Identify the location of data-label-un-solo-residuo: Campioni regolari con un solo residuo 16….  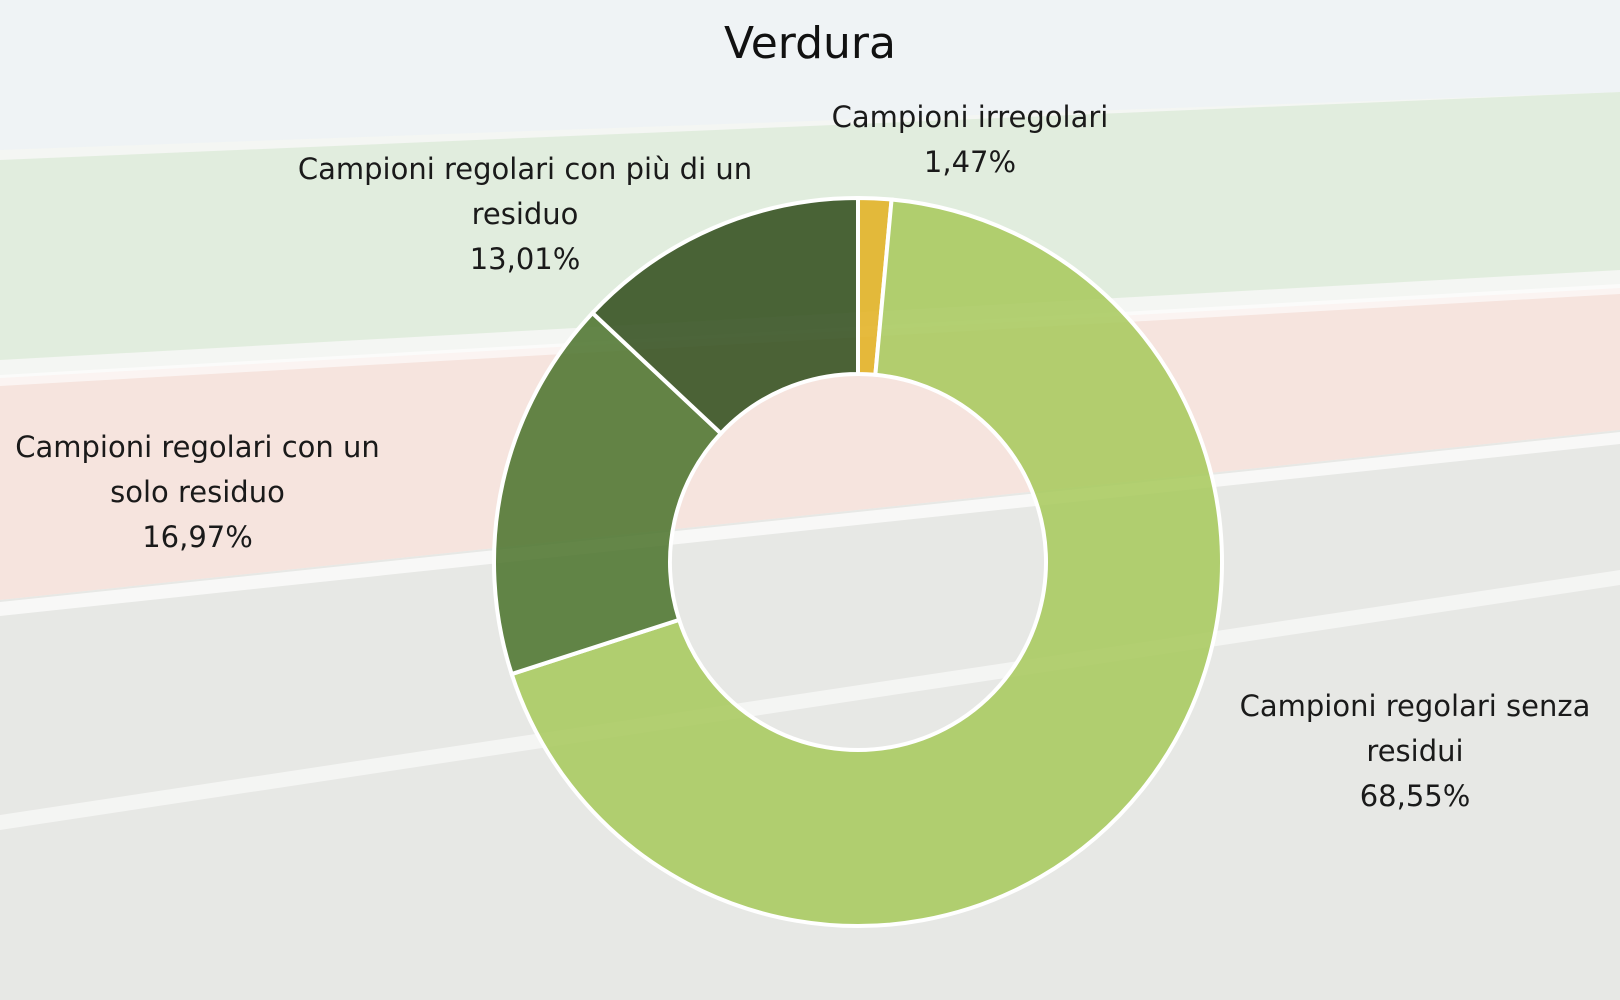
(197, 492).